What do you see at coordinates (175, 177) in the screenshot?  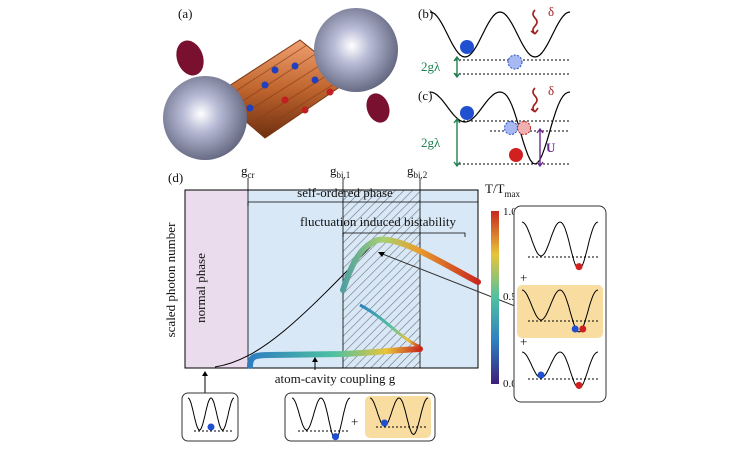 I see `panel-label: (d)` at bounding box center [175, 177].